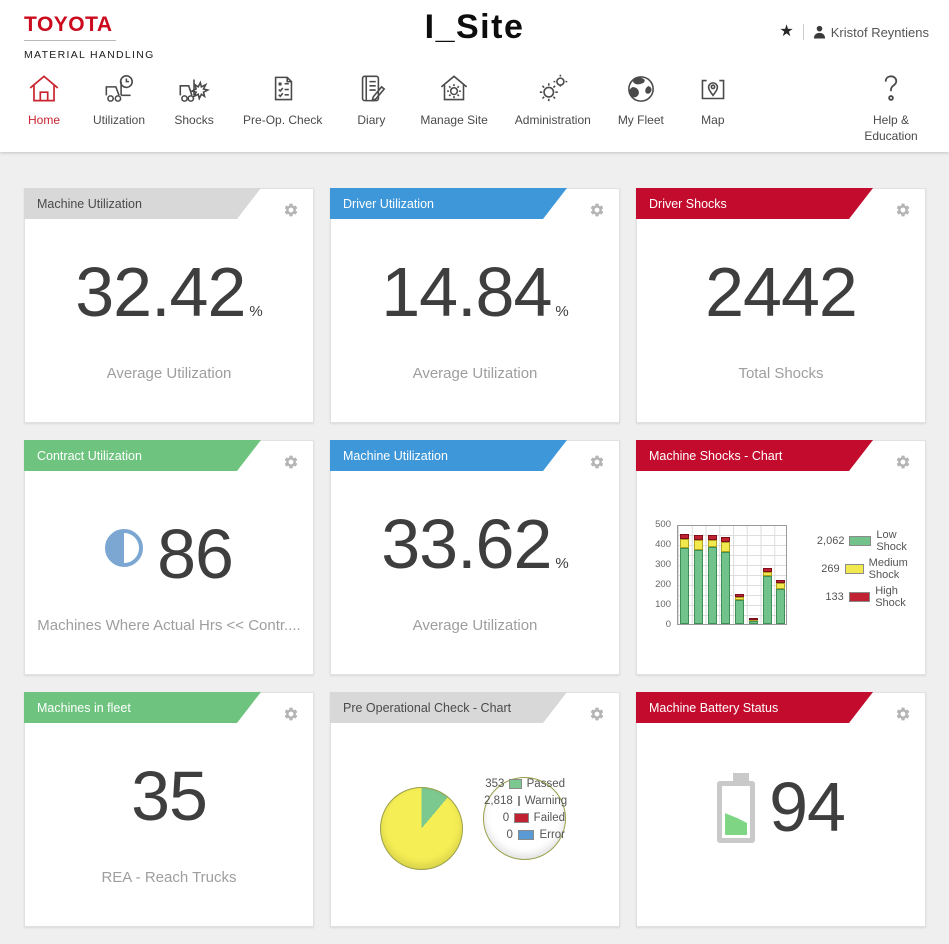 This screenshot has width=949, height=944. I want to click on divider, so click(803, 32).